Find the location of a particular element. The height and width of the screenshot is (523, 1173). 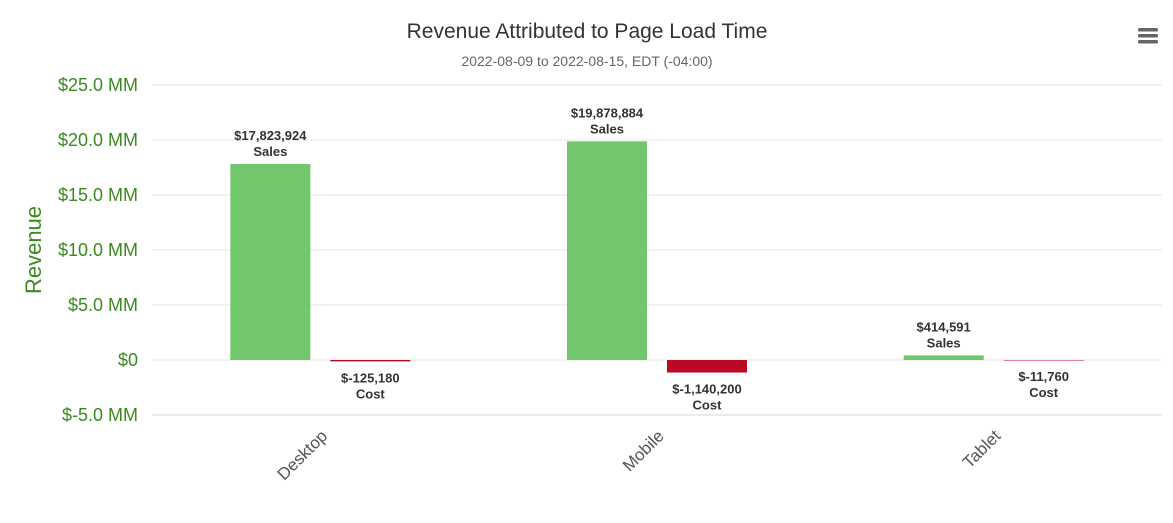

data-label-value: $414,591 is located at coordinates (944, 326).